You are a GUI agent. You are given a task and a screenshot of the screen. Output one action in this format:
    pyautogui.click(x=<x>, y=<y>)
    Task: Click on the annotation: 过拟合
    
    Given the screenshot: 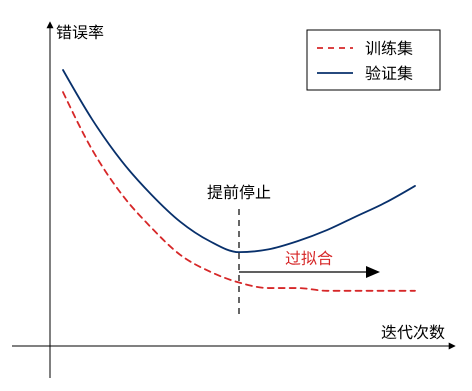 What is the action you would take?
    pyautogui.click(x=309, y=258)
    